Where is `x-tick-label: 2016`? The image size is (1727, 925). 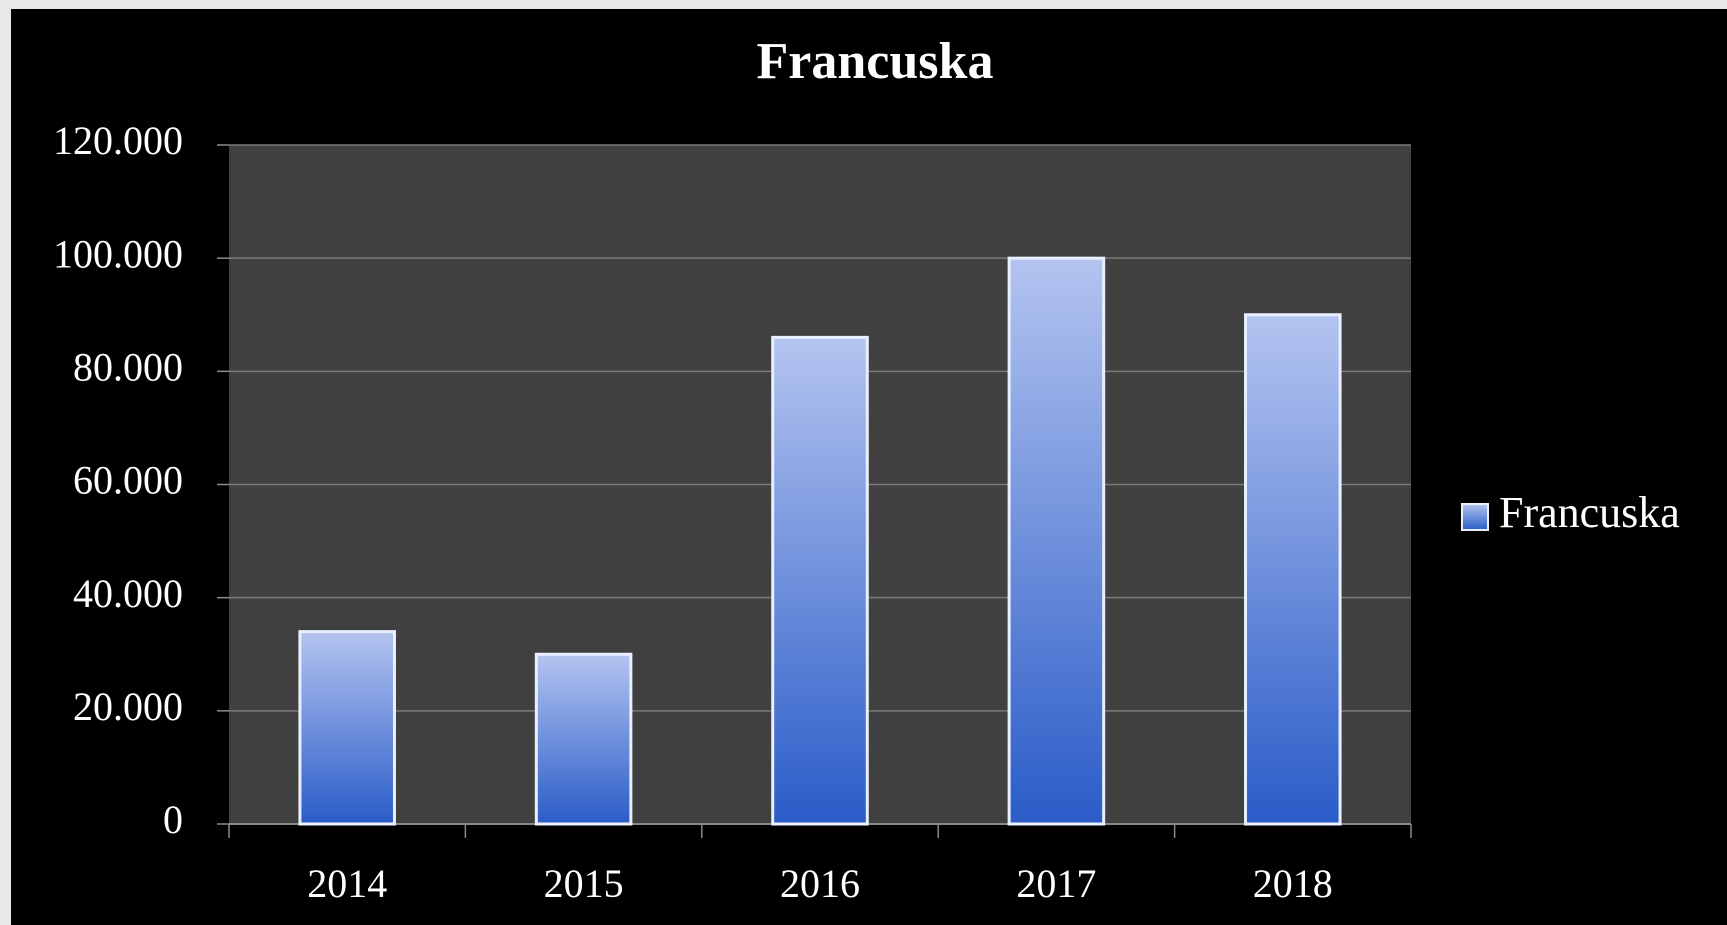
x-tick-label: 2016 is located at coordinates (820, 883).